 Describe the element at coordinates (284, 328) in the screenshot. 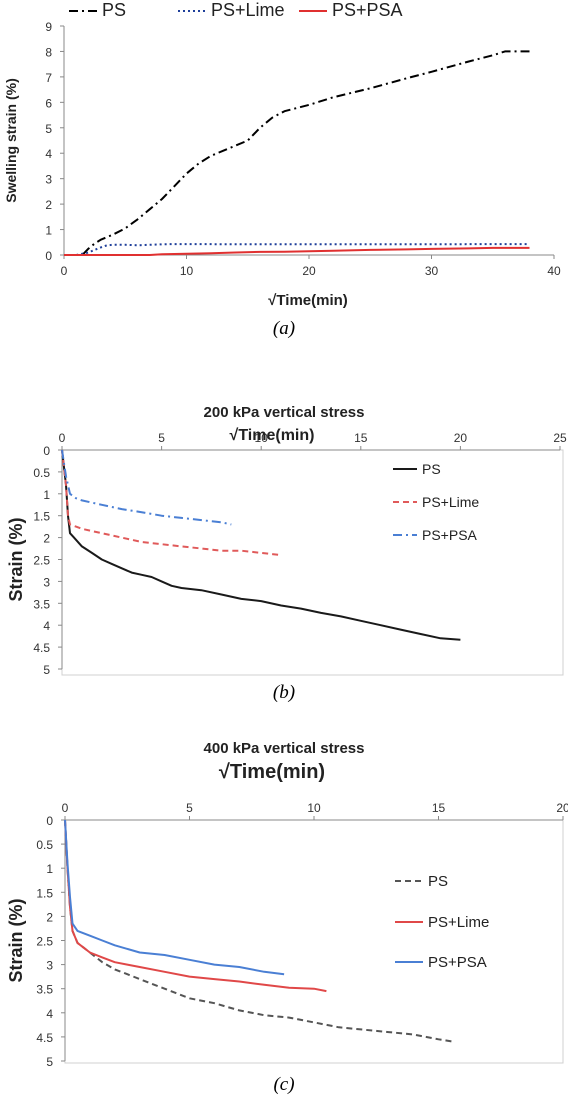

I see `figure-caption: (a)` at that location.